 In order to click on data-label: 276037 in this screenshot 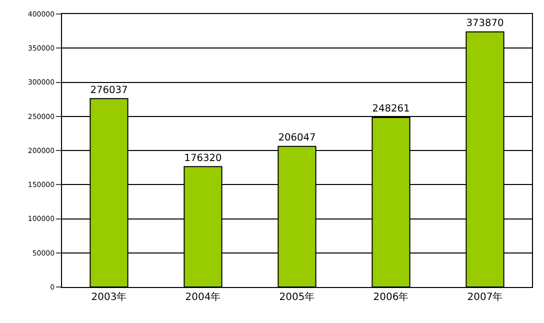, I will do `click(109, 90)`.